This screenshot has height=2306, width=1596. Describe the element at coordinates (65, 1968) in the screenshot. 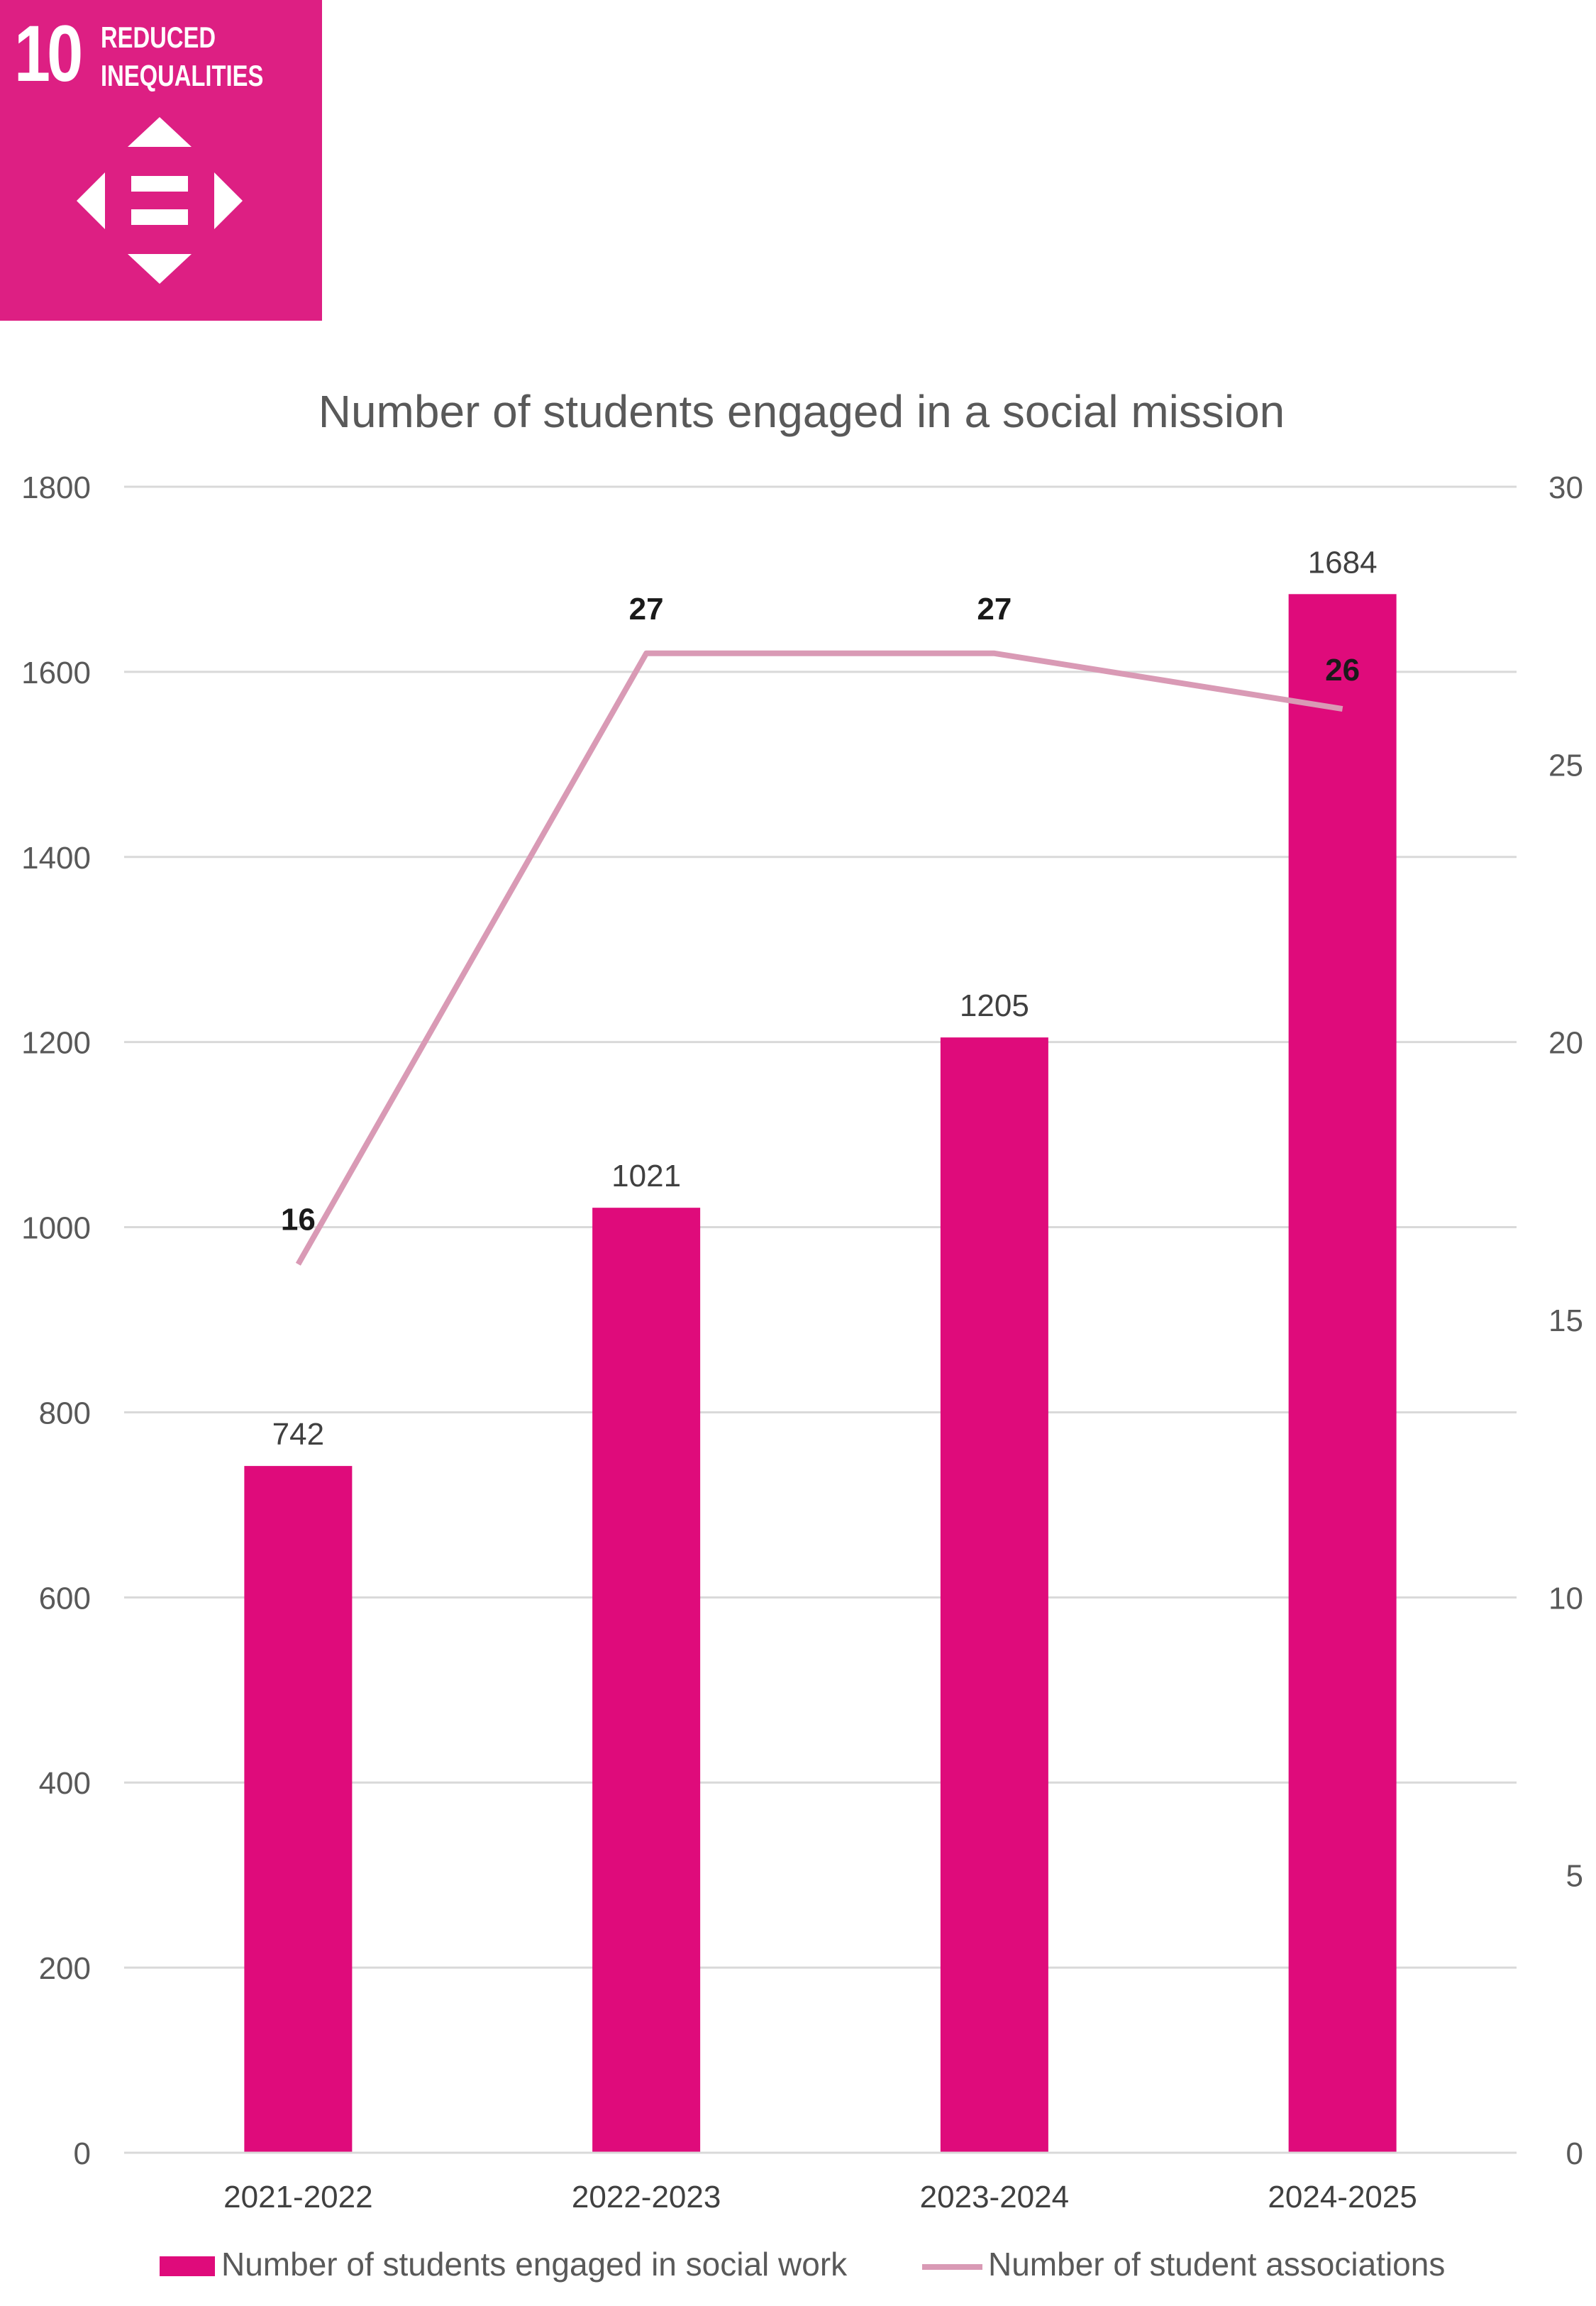

I see `y-left-tick-label: 200` at that location.